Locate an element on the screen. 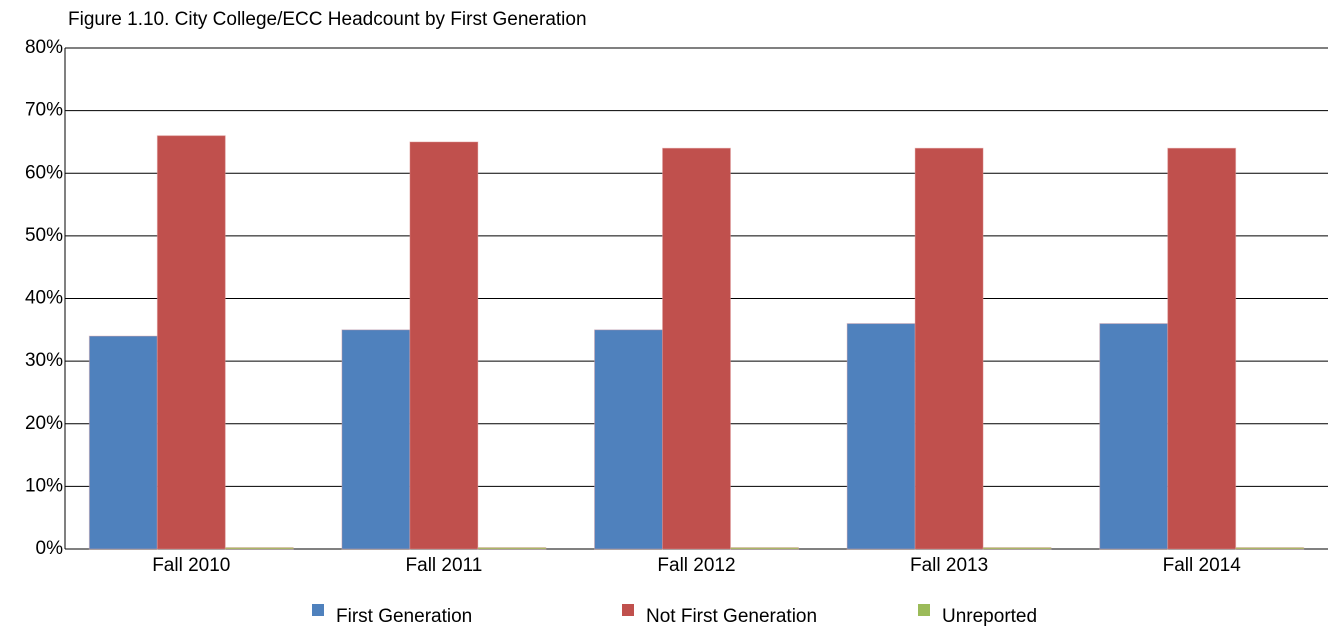 The height and width of the screenshot is (629, 1329). legend-label: Not First Generation is located at coordinates (731, 616).